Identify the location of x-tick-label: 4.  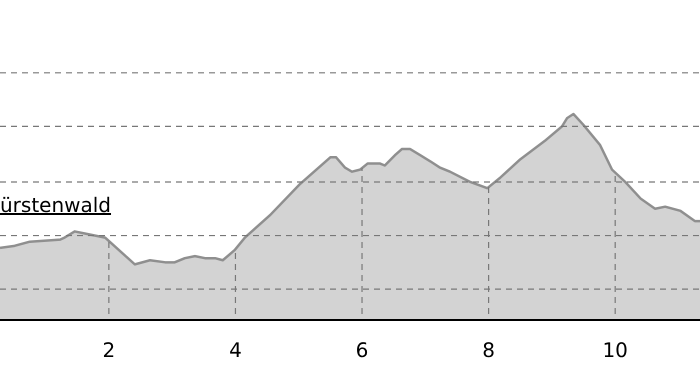
(235, 350).